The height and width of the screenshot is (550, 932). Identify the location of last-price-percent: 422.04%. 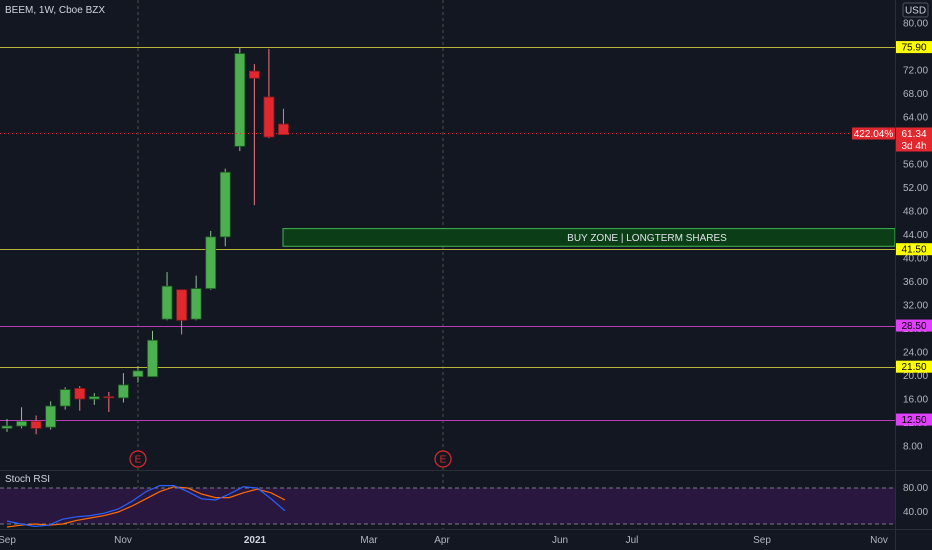
(874, 134).